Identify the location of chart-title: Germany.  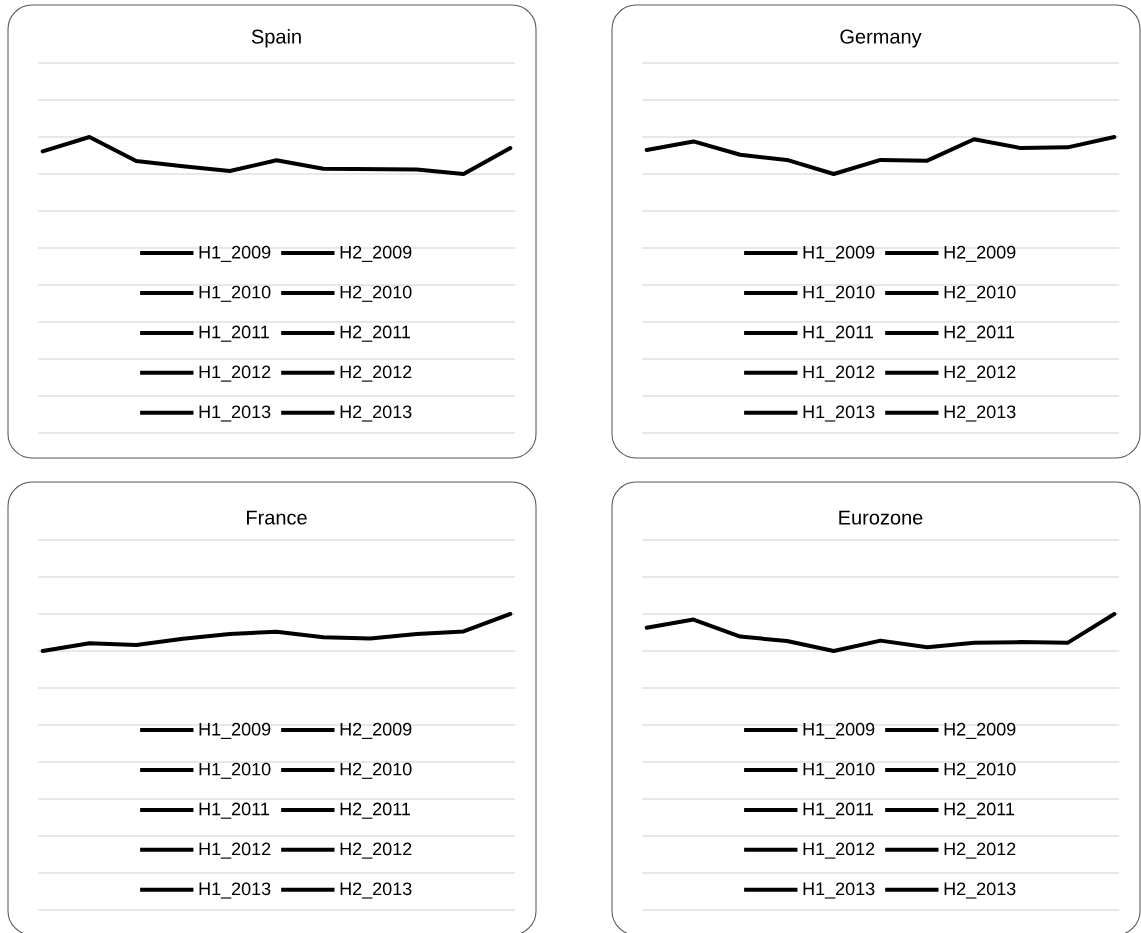
(881, 38).